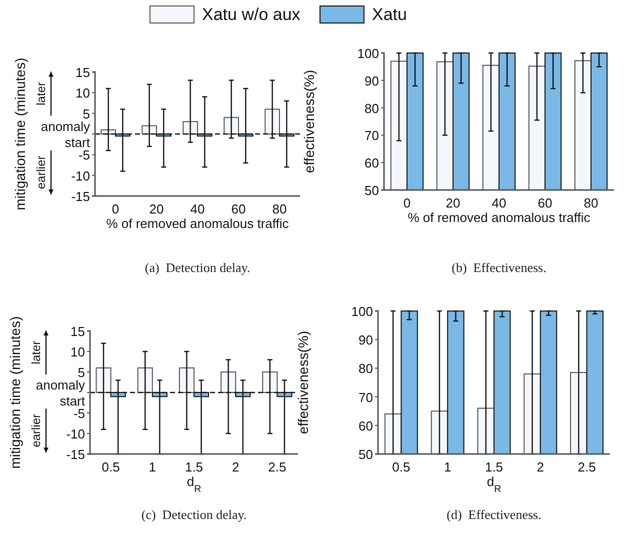 This screenshot has height=536, width=639. What do you see at coordinates (197, 267) in the screenshot?
I see `text: (a) Detection delay.` at bounding box center [197, 267].